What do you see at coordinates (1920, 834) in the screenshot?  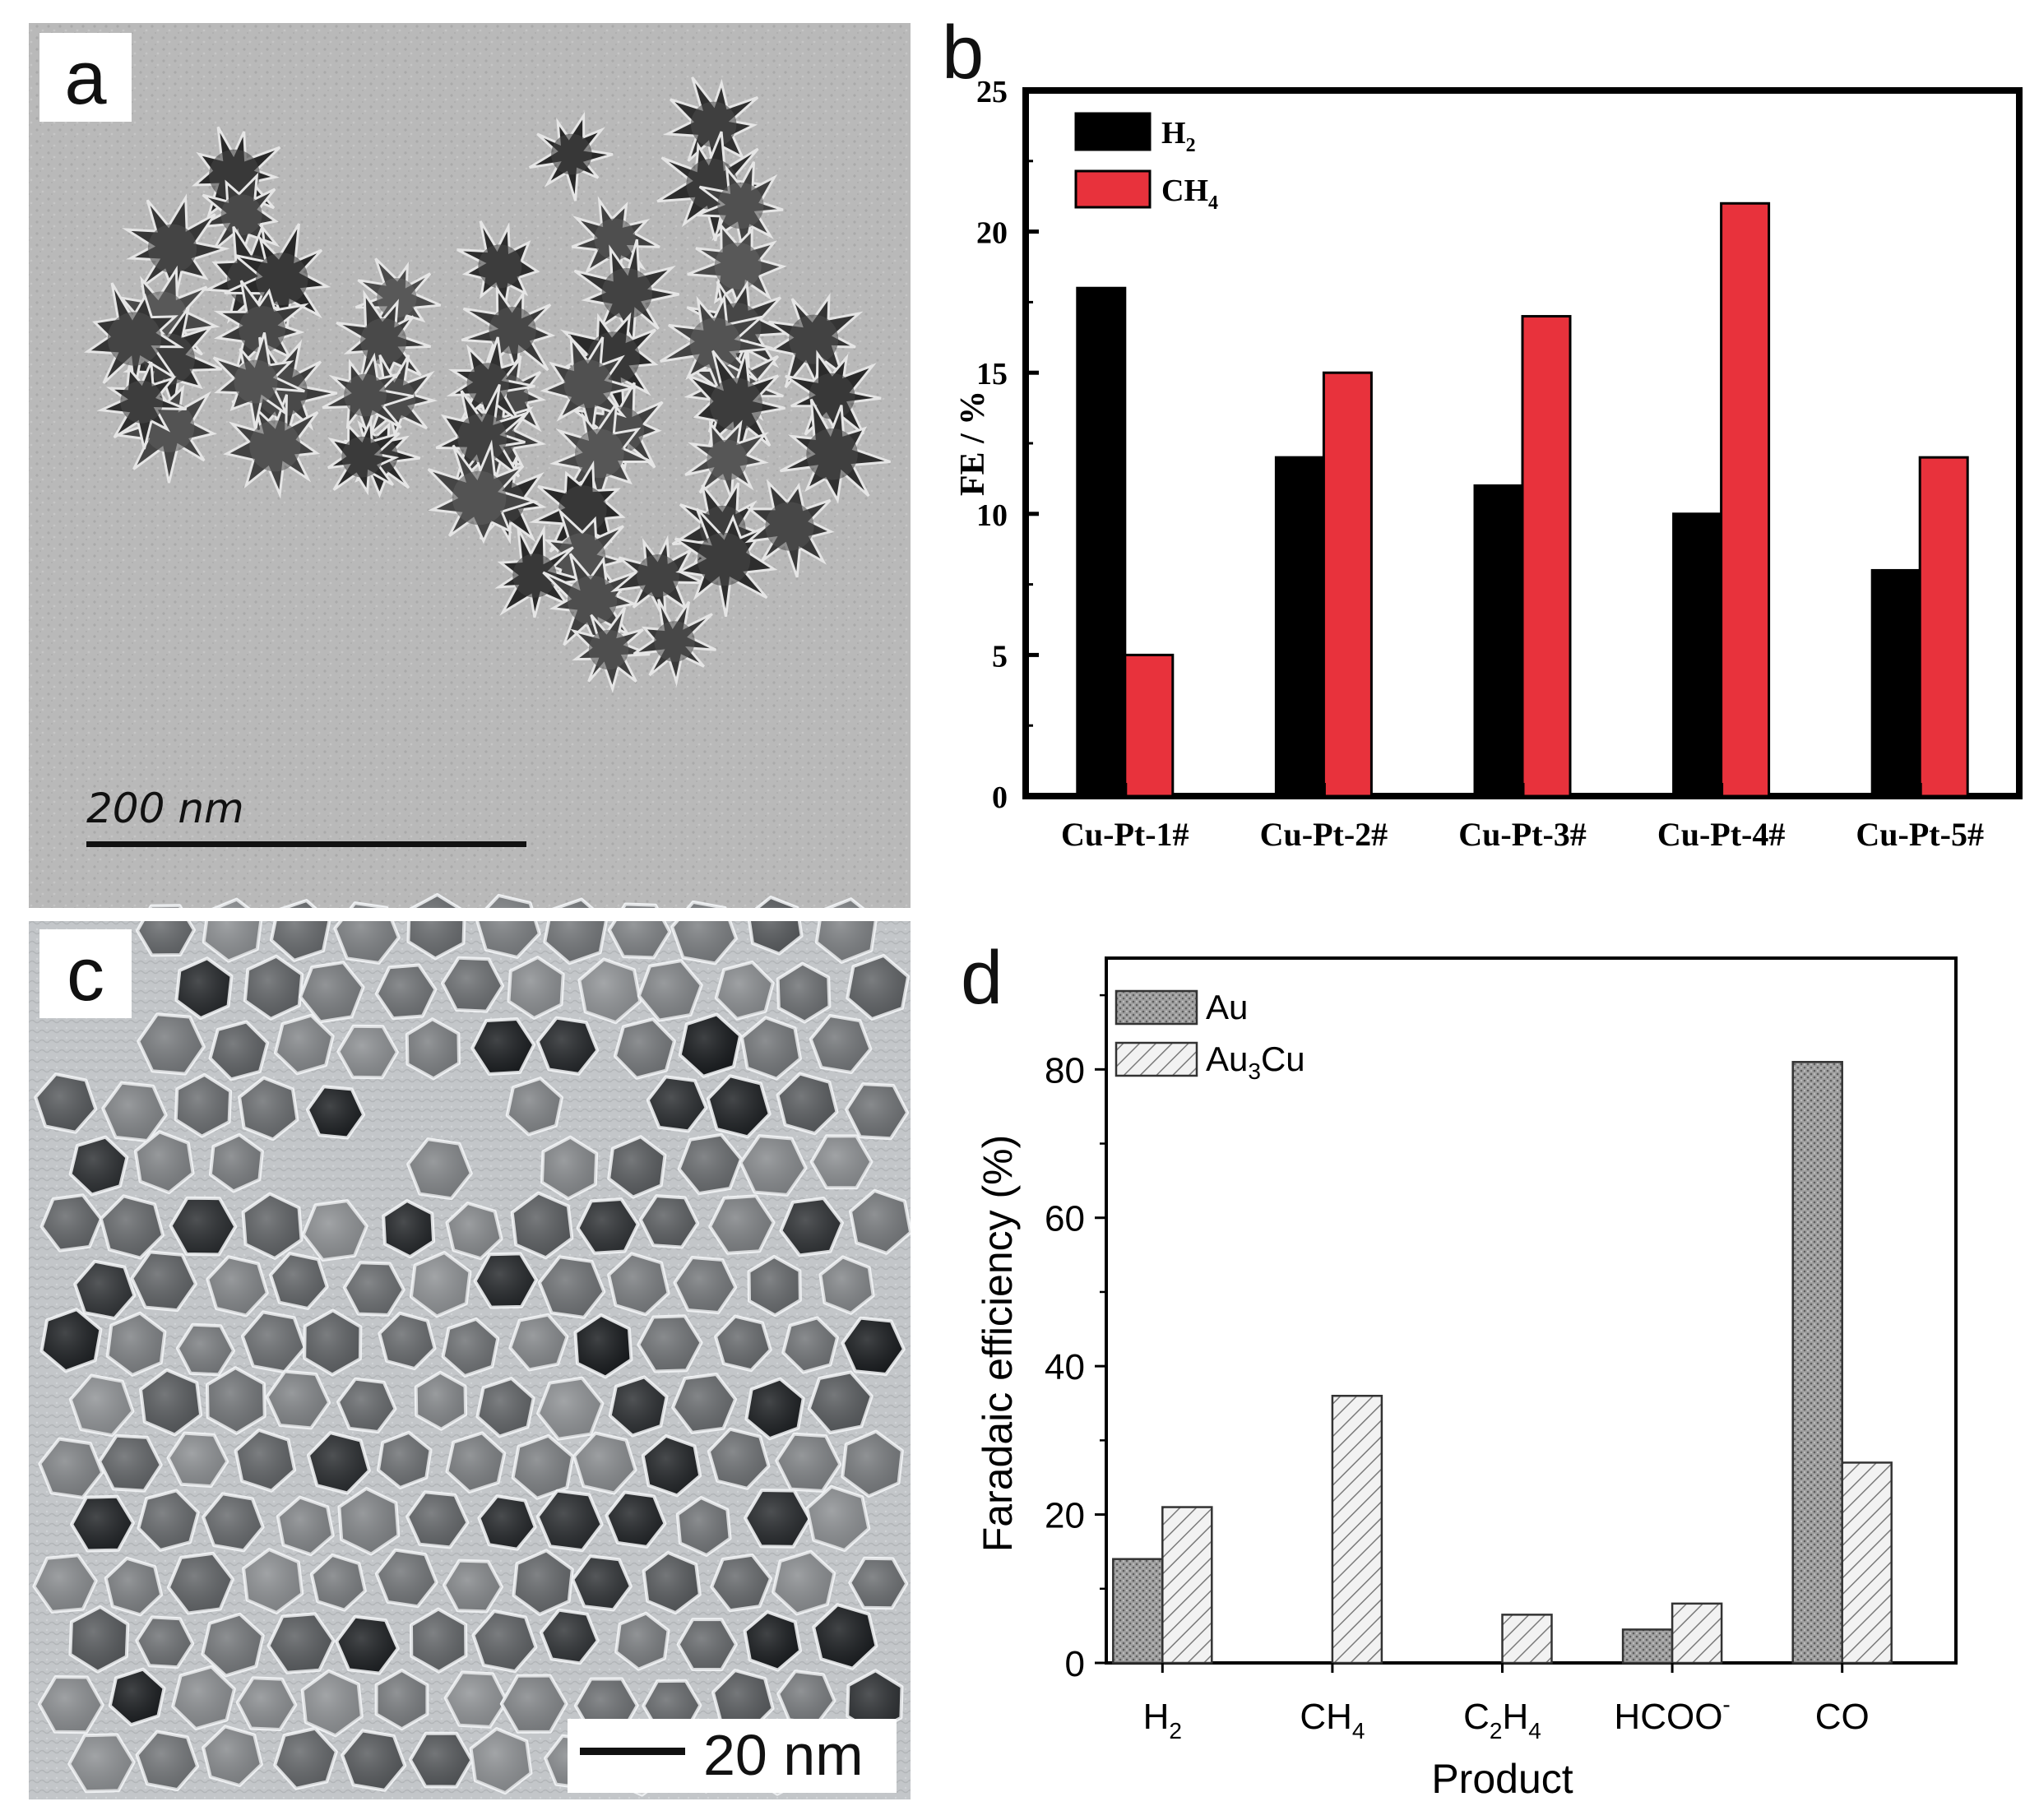 I see `x-tick-label-b: Cu-Pt-5#` at bounding box center [1920, 834].